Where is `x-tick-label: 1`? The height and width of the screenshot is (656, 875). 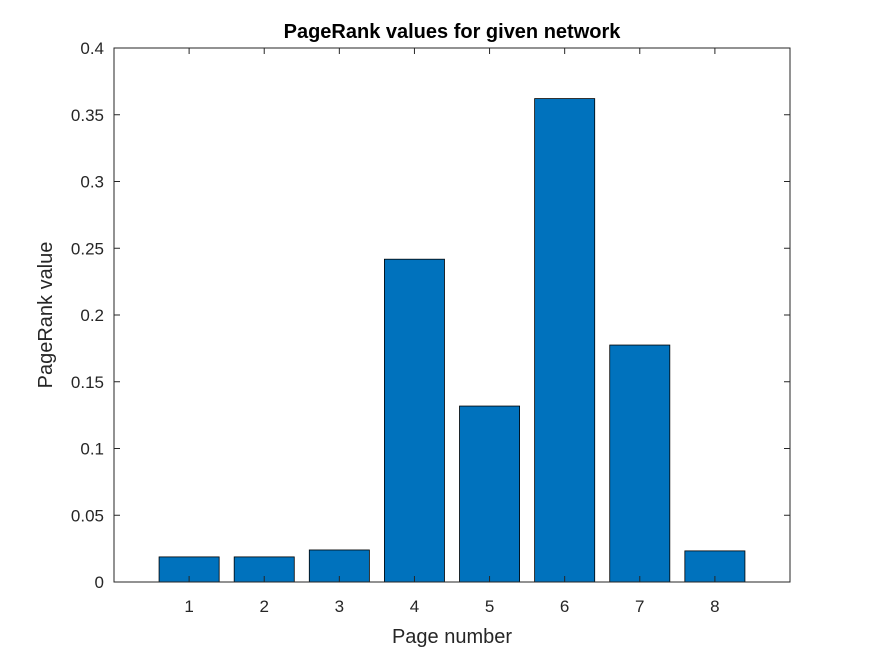
x-tick-label: 1 is located at coordinates (188, 606).